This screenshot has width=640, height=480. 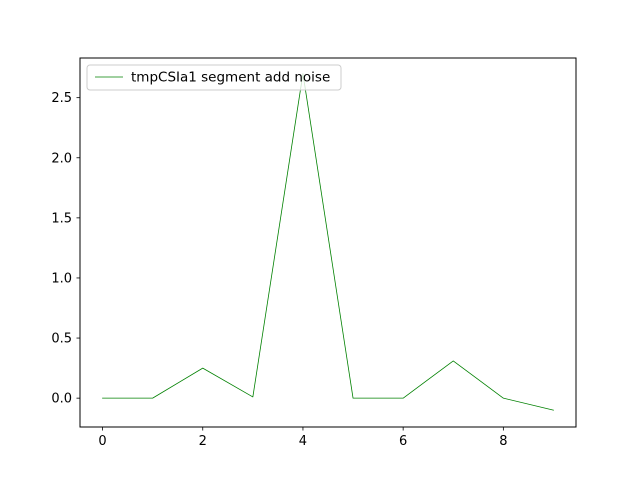 What do you see at coordinates (61, 399) in the screenshot?
I see `y-tick-label: 0.0` at bounding box center [61, 399].